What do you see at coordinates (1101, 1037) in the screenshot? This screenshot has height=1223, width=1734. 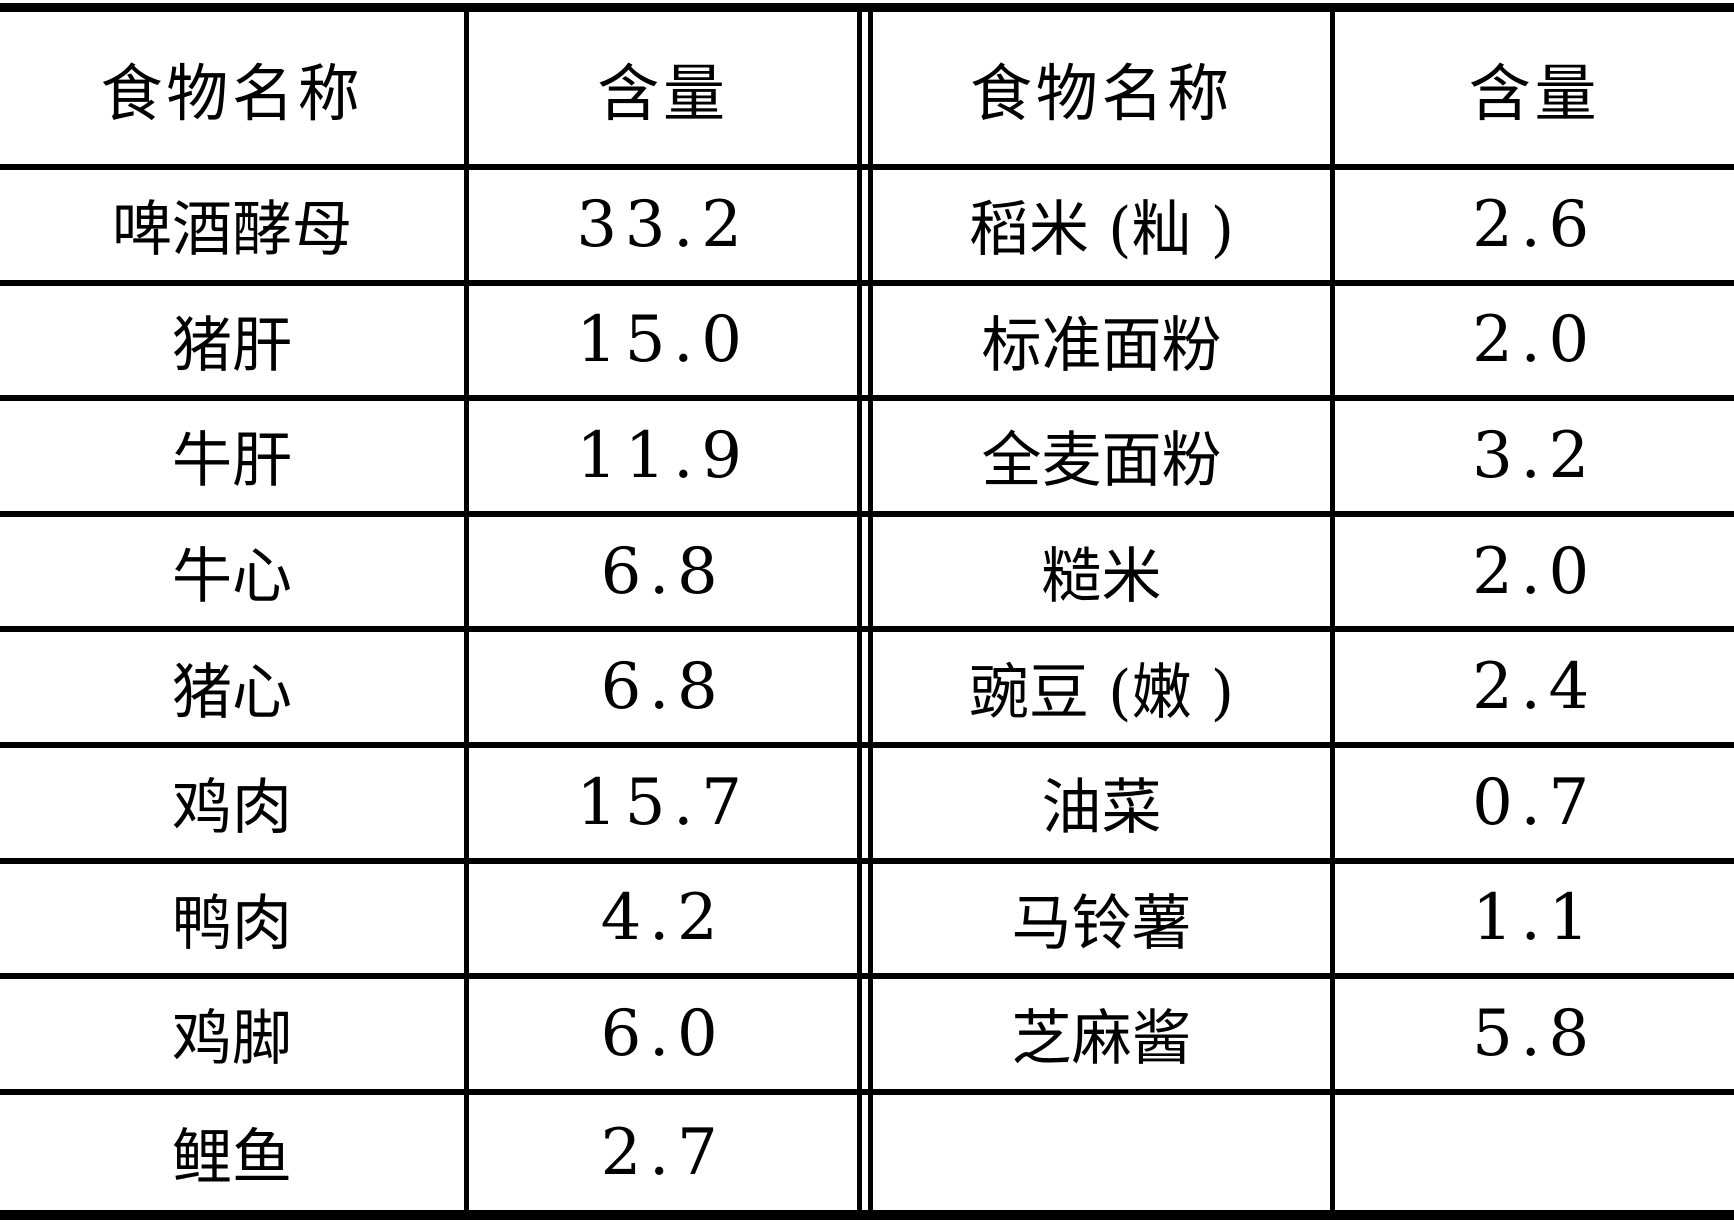 I see `right-name-cell: 芝麻酱` at bounding box center [1101, 1037].